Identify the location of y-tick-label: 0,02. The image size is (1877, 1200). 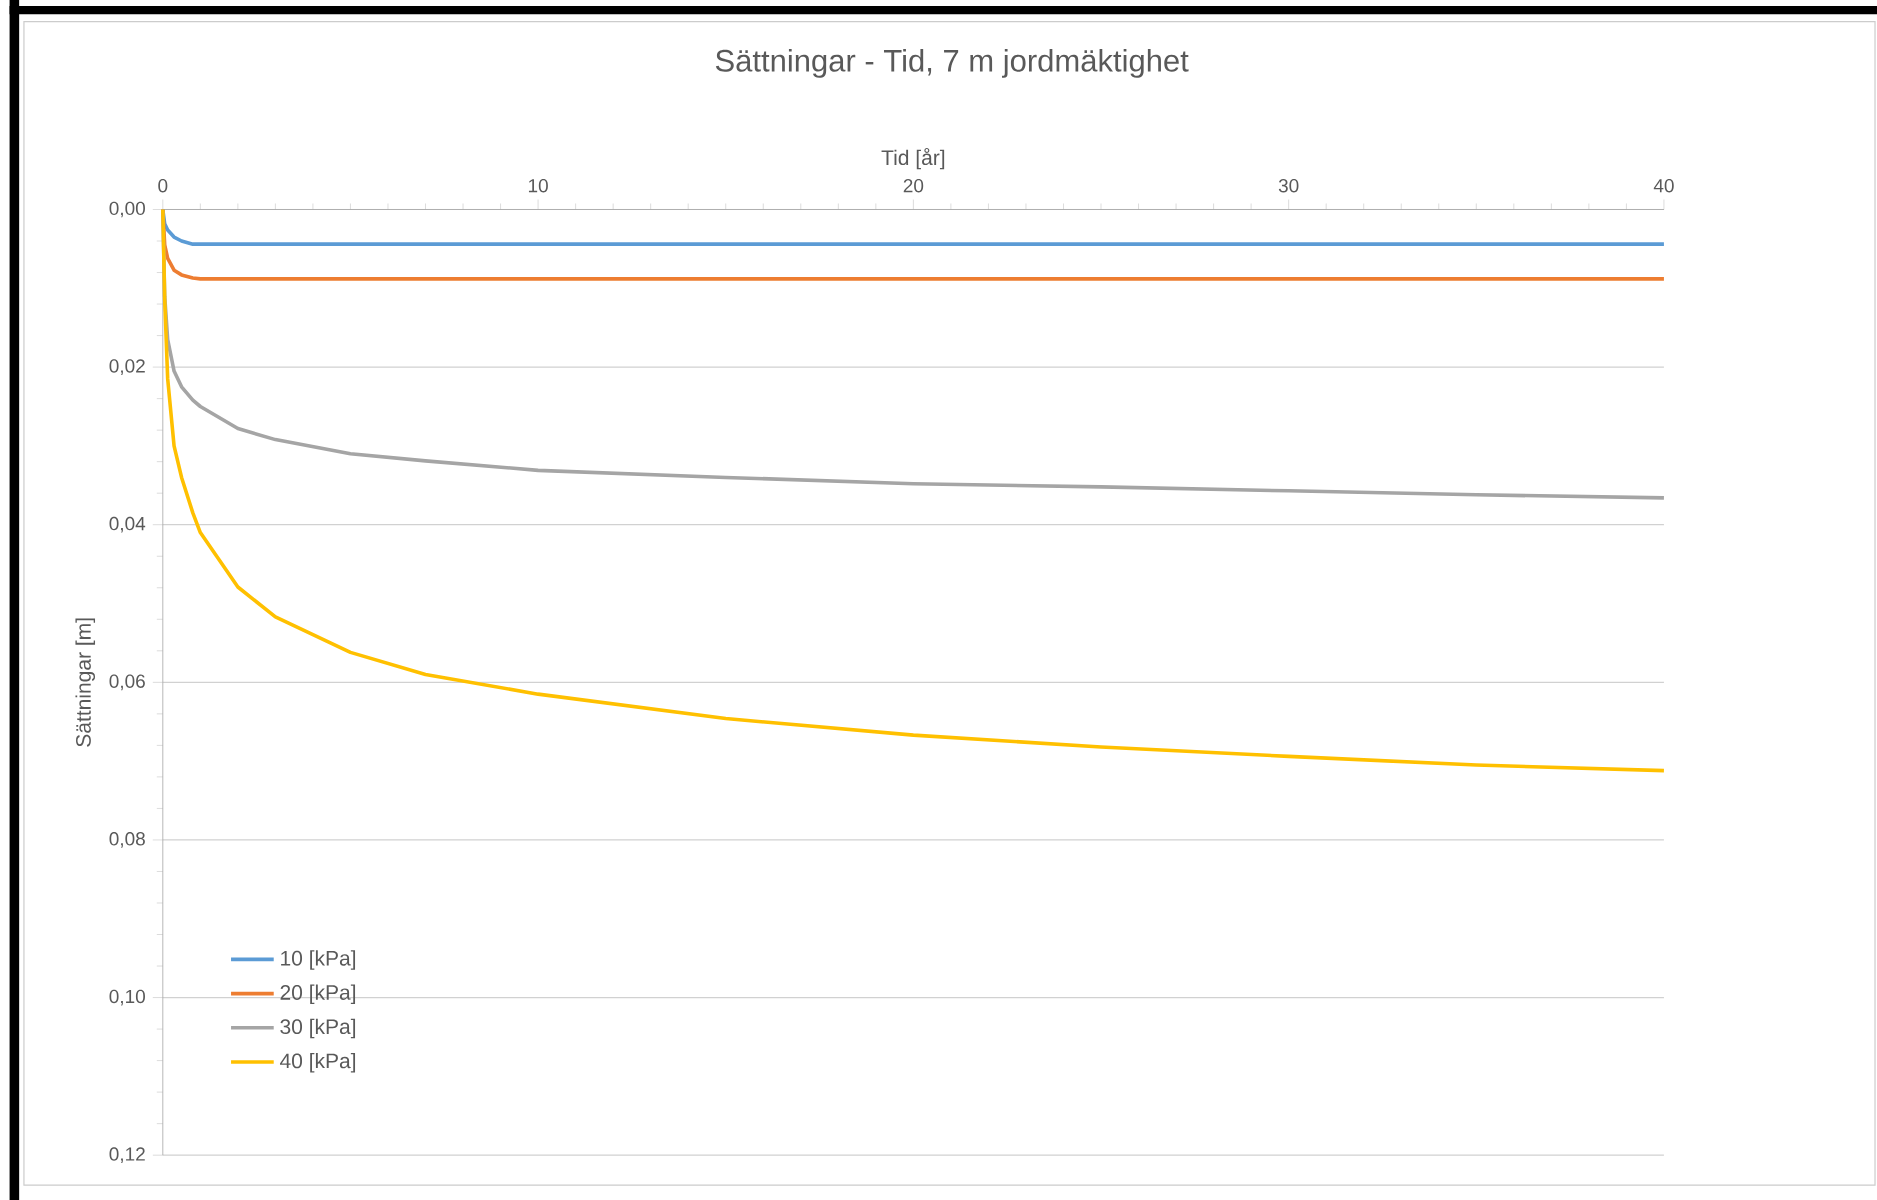
(127, 367).